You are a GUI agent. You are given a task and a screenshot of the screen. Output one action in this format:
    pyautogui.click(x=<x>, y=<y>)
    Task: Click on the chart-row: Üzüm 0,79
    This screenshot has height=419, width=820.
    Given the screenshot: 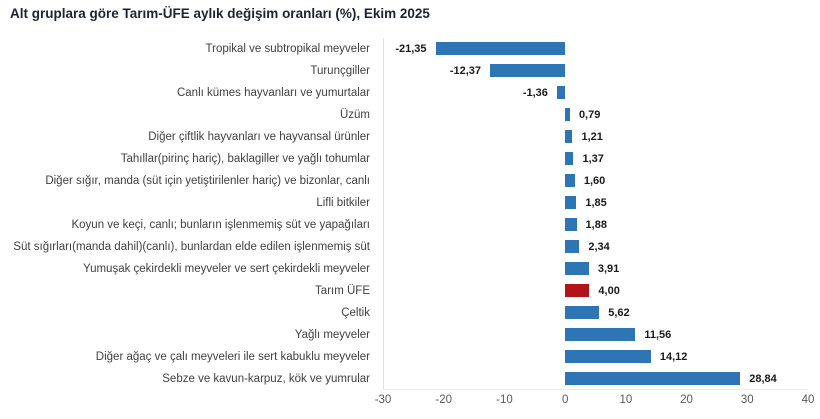 What is the action you would take?
    pyautogui.click(x=410, y=115)
    